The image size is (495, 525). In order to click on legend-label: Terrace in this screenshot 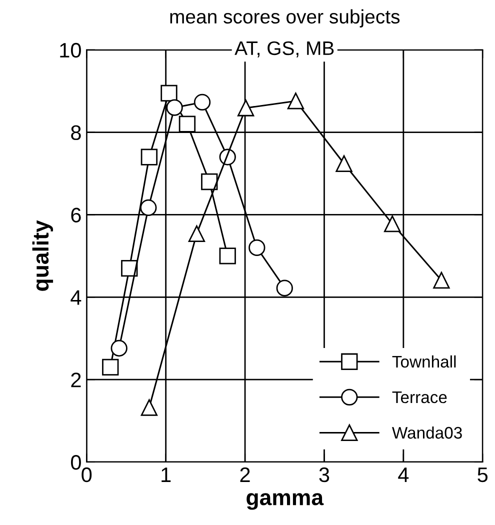, I will do `click(419, 398)`.